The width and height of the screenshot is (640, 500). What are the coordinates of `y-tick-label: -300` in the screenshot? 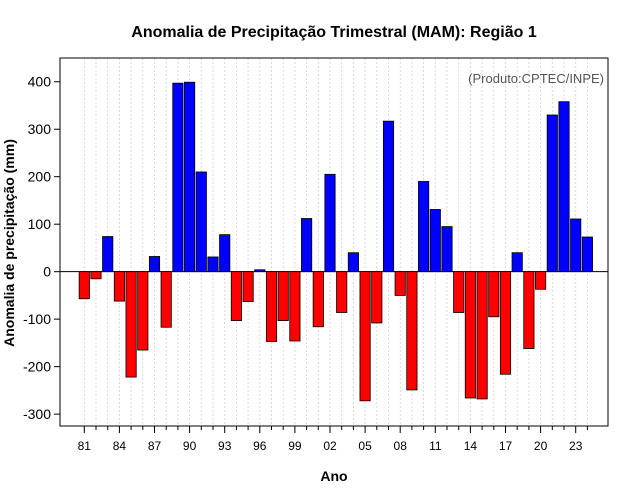 It's located at (37, 414).